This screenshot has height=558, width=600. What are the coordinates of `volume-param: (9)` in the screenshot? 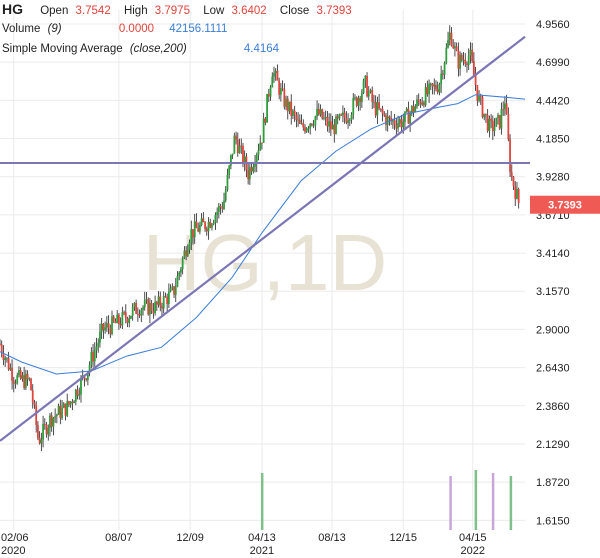 It's located at (54, 29).